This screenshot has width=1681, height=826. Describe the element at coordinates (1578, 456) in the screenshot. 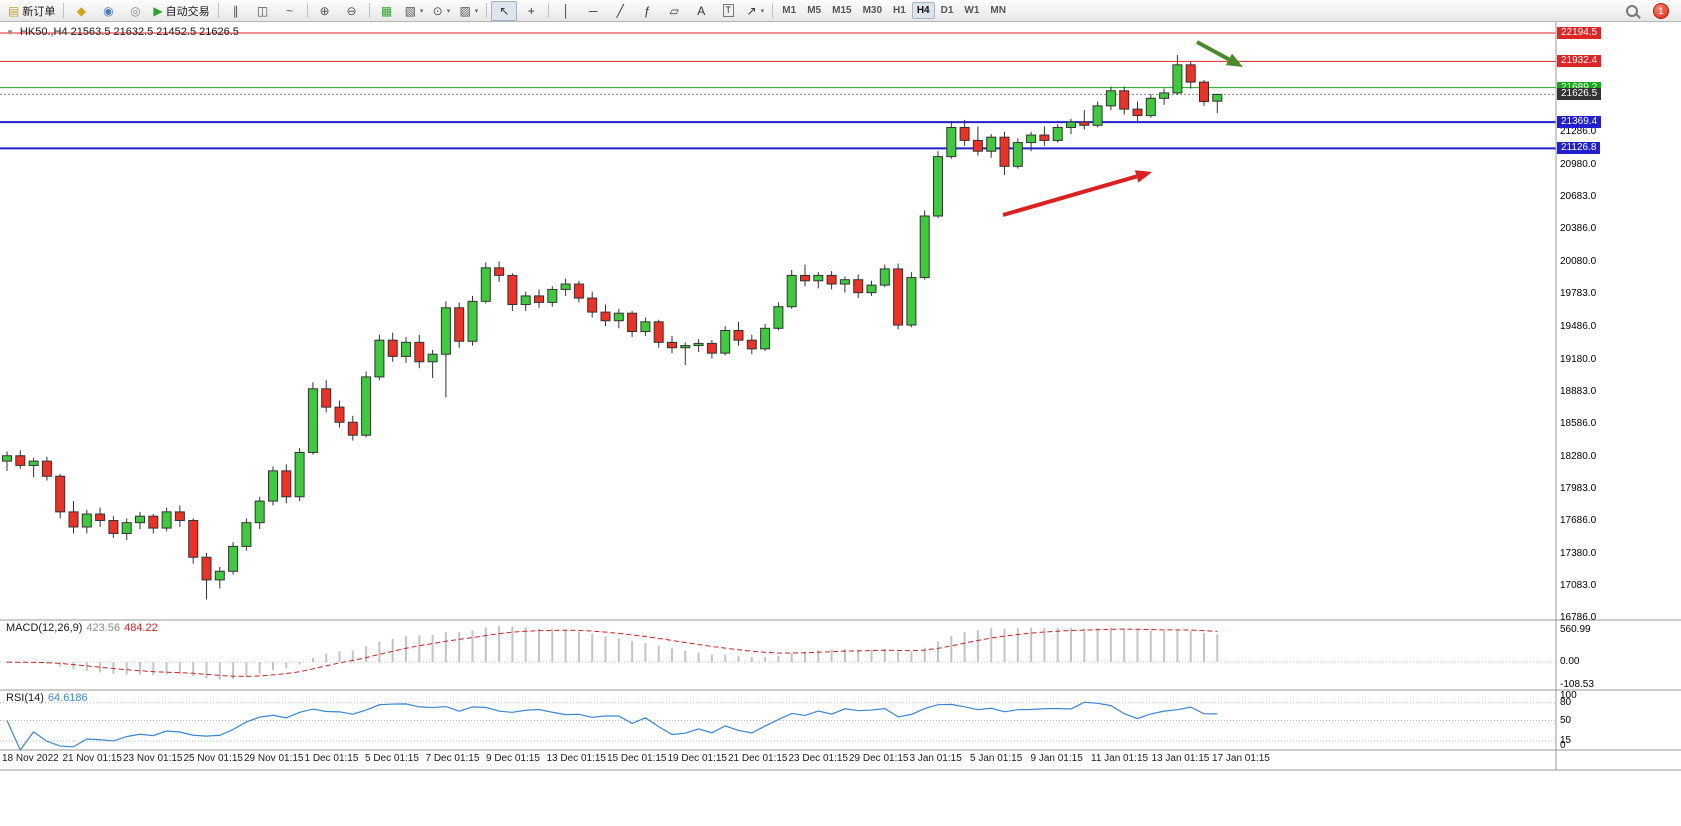

I see `price-tick: 18280.0` at that location.